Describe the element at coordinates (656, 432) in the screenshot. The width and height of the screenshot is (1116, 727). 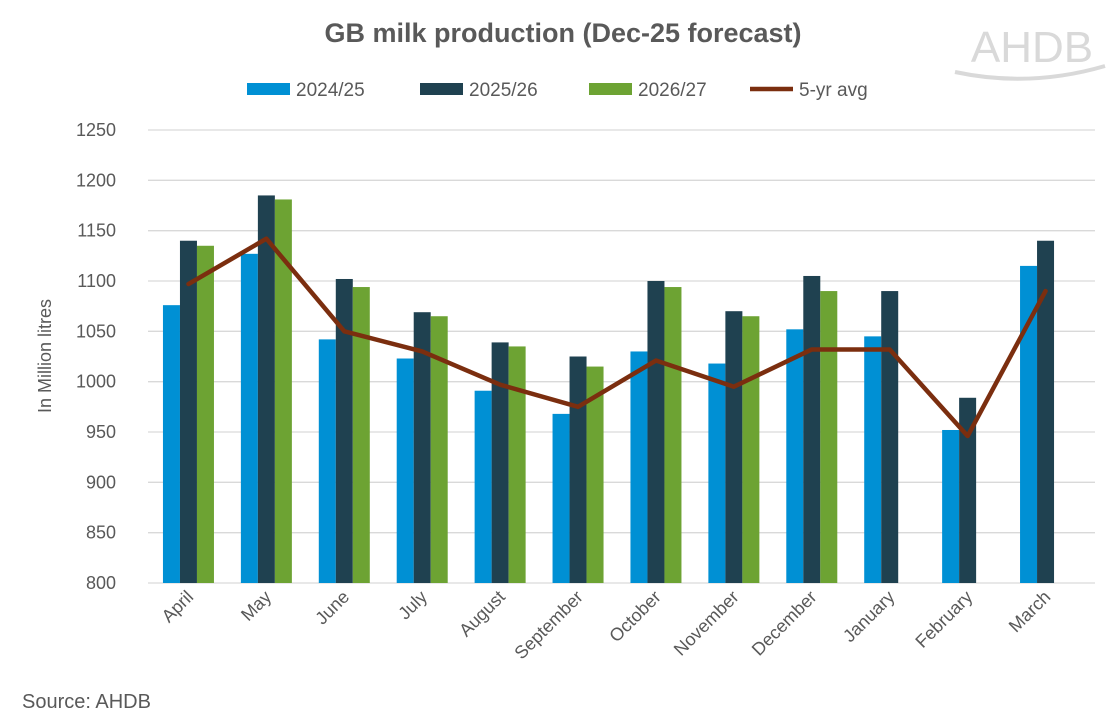
I see `bar-2025-26-october` at that location.